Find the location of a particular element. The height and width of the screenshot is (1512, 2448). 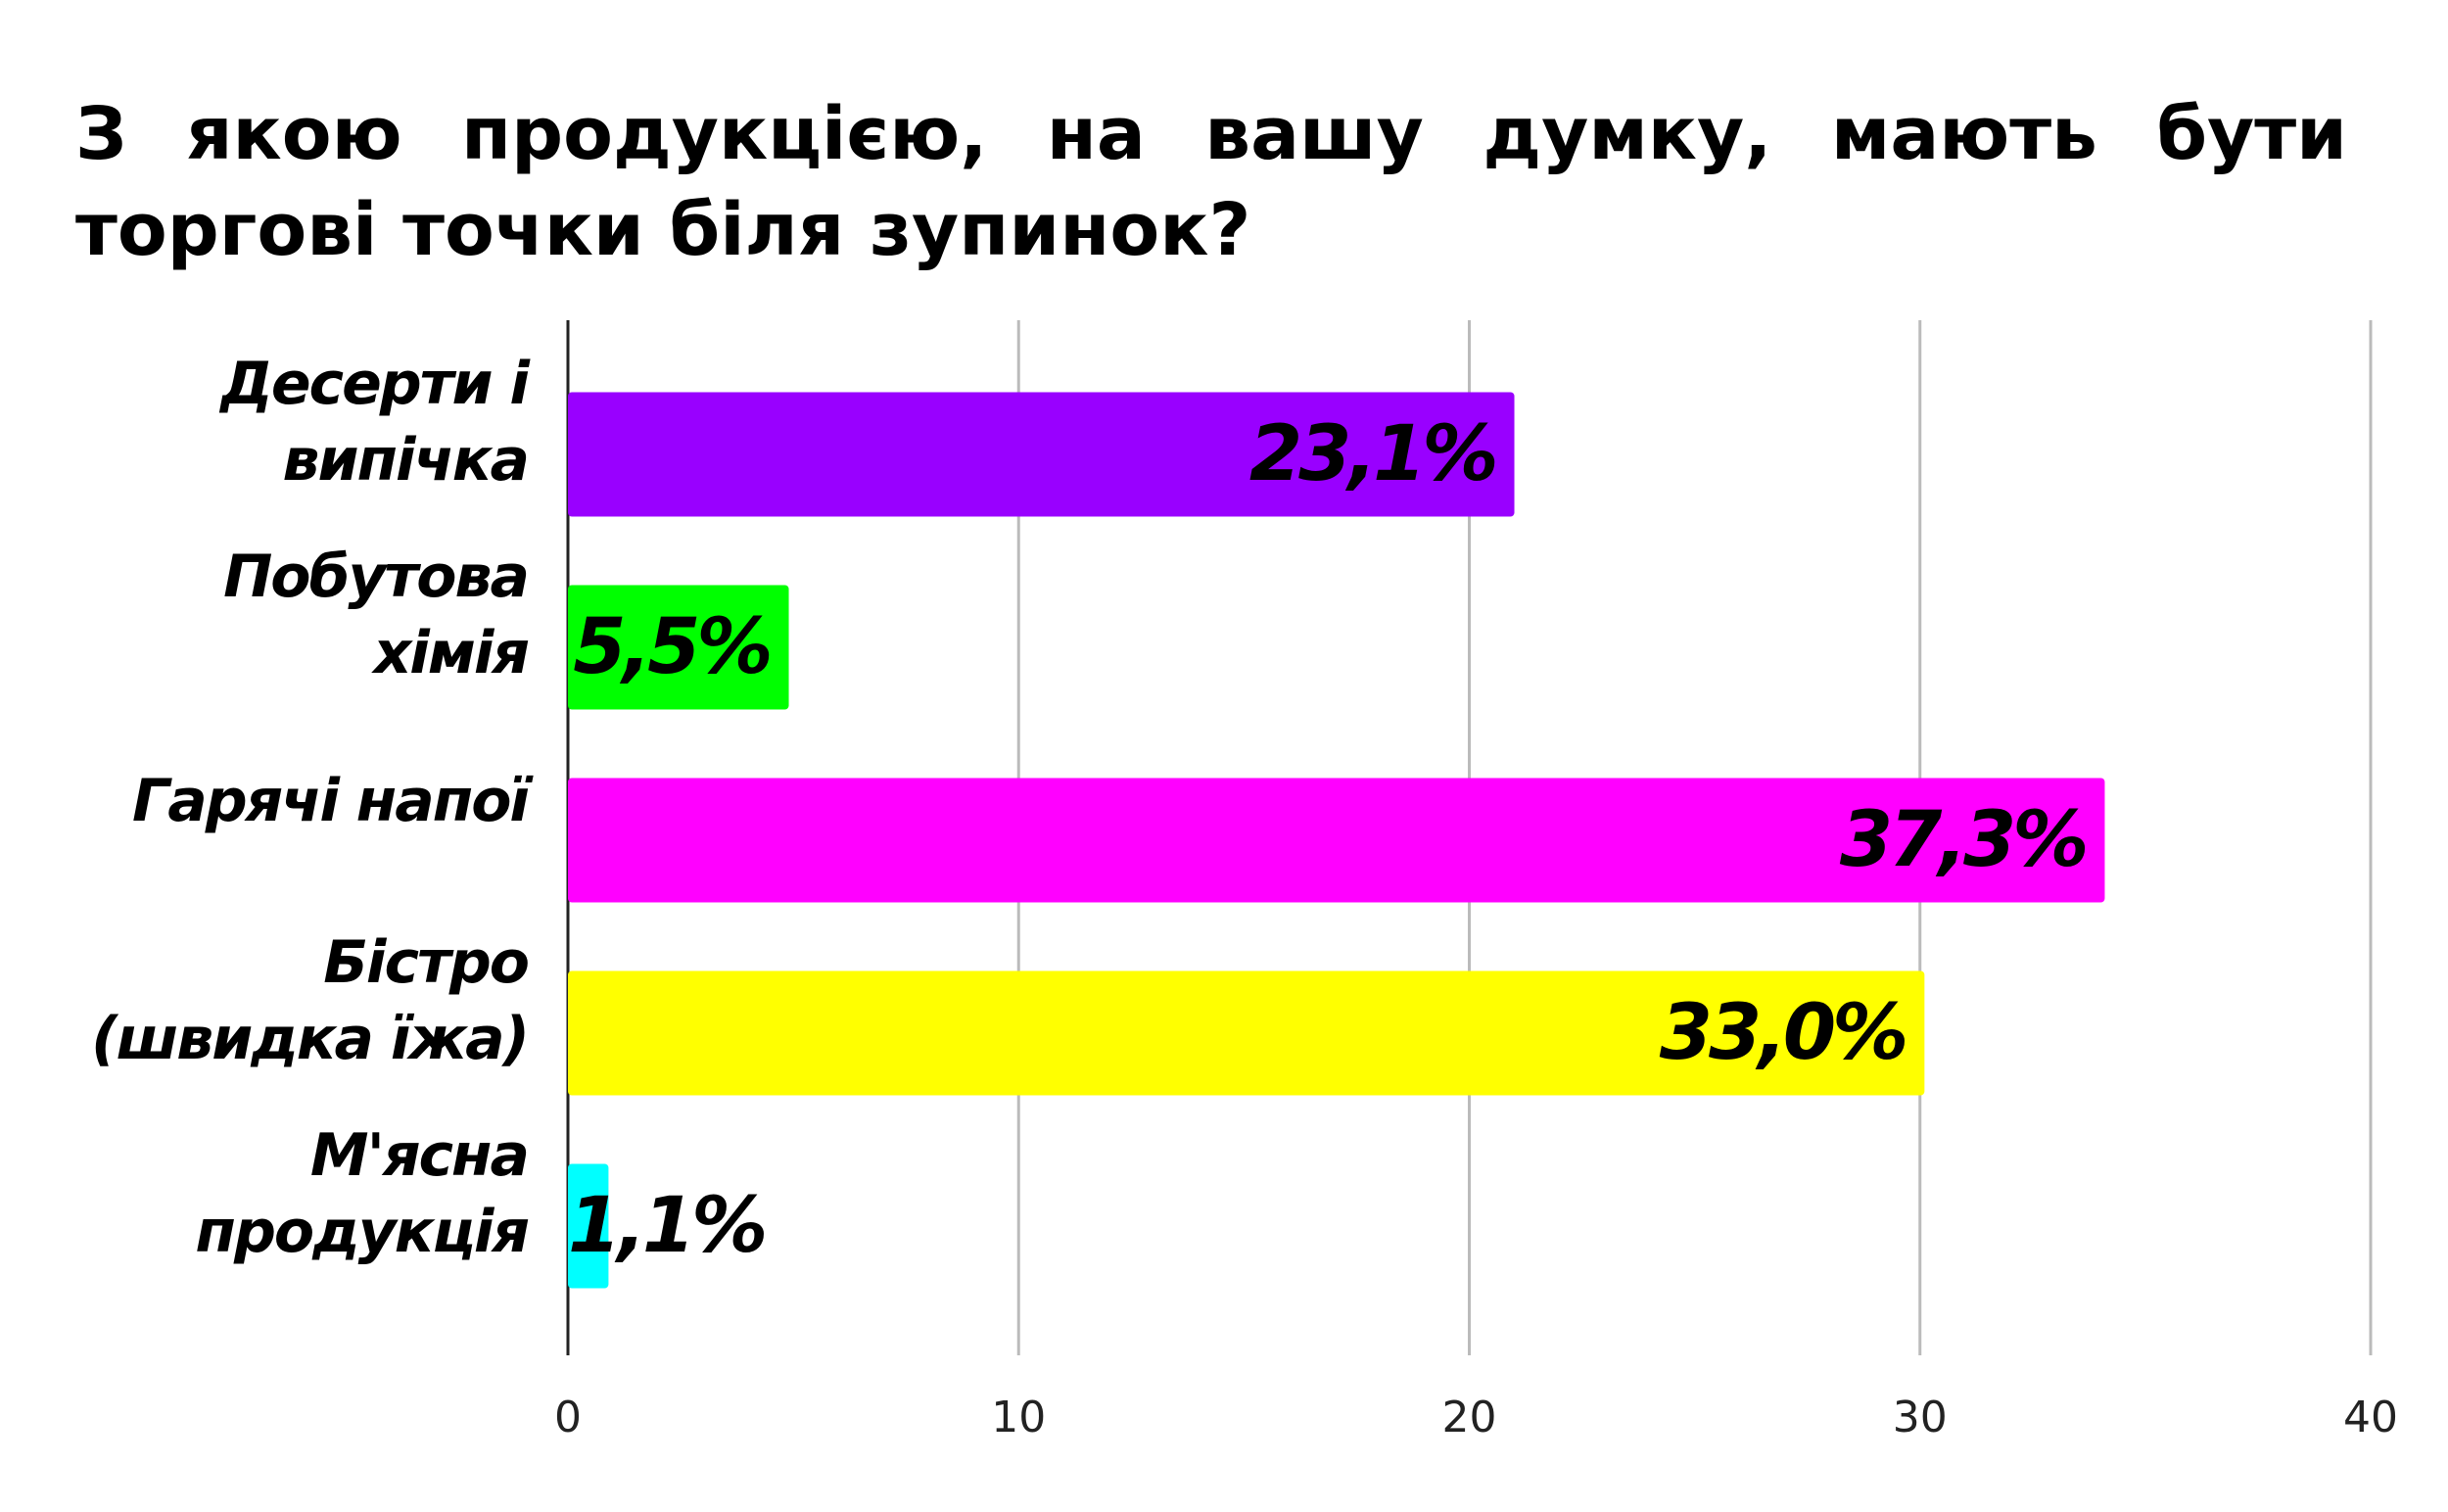

category-label: Побутова хімія is located at coordinates (375, 615).